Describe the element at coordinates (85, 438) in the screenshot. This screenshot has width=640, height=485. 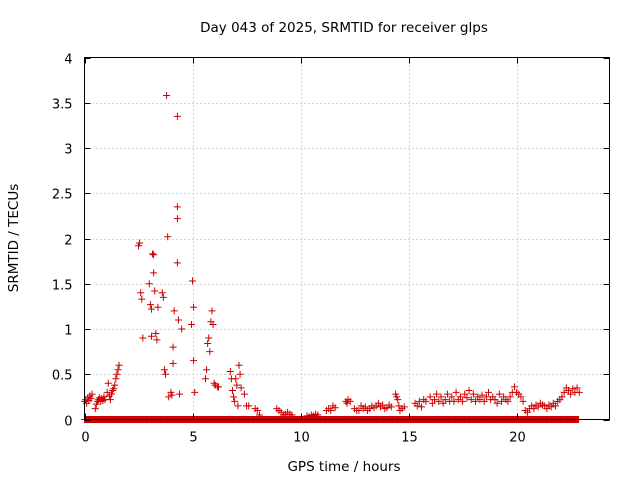
I see `x-tick-label: 0` at that location.